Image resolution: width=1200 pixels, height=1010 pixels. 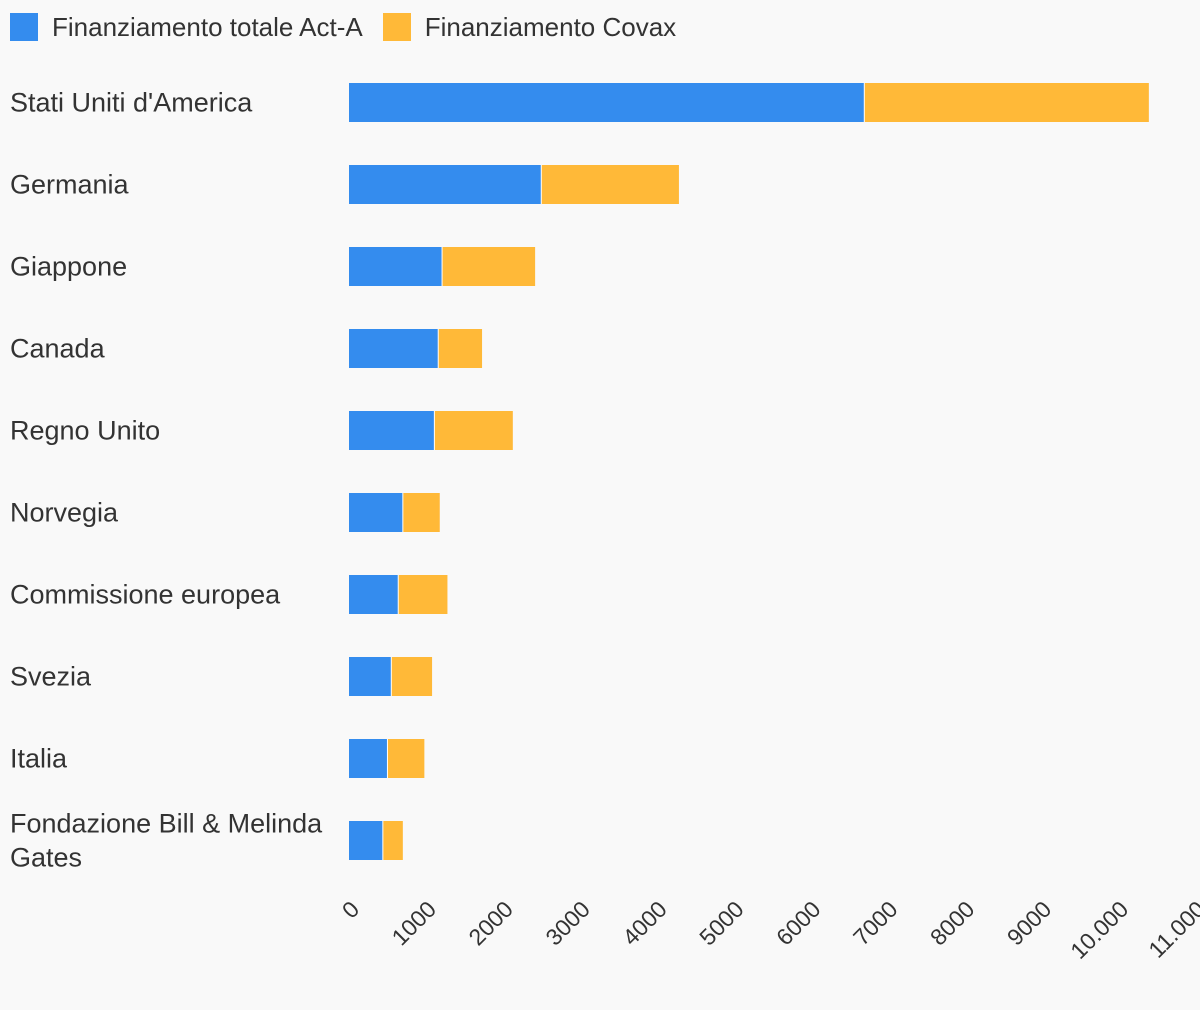 What do you see at coordinates (207, 27) in the screenshot?
I see `legend-label-act-a: Finanziamento totale Act-A` at bounding box center [207, 27].